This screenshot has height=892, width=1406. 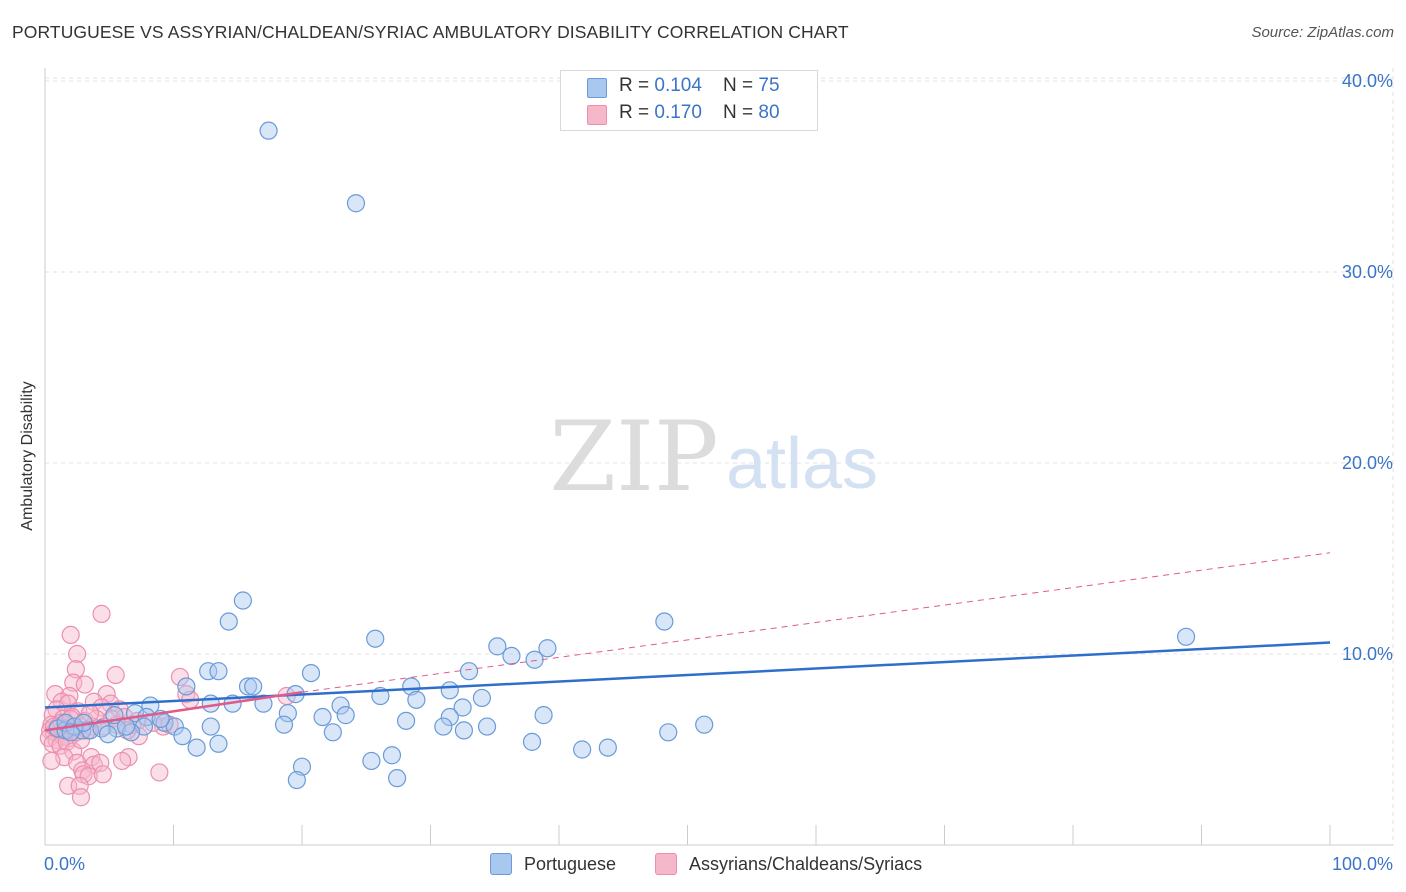 What do you see at coordinates (173, 711) in the screenshot?
I see `trend-line-assyrians` at bounding box center [173, 711].